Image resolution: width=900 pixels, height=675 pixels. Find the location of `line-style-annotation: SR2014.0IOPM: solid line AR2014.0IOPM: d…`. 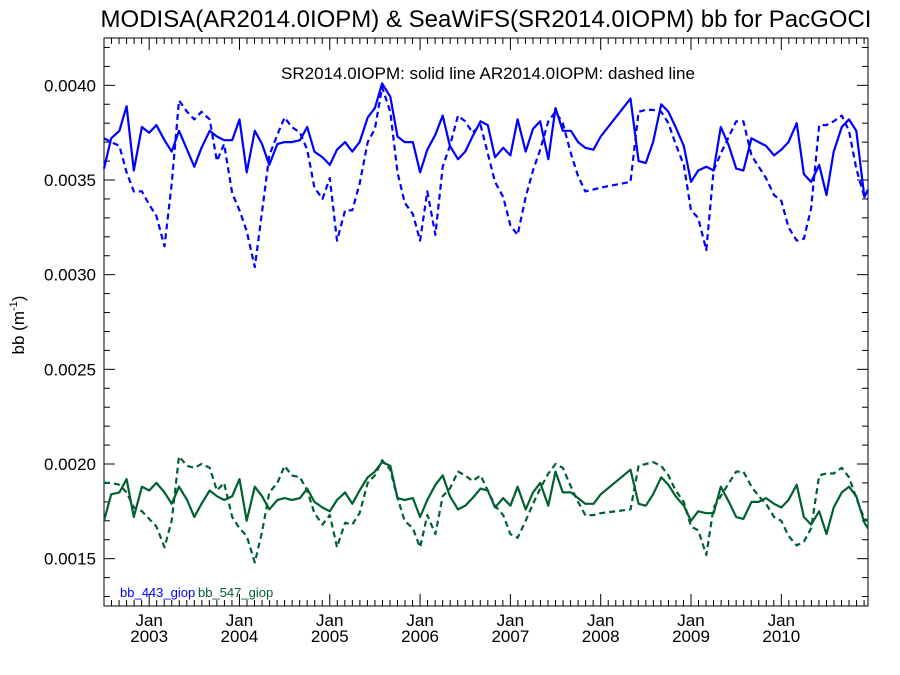

line-style-annotation: SR2014.0IOPM: solid line AR2014.0IOPM: d… is located at coordinates (488, 73).